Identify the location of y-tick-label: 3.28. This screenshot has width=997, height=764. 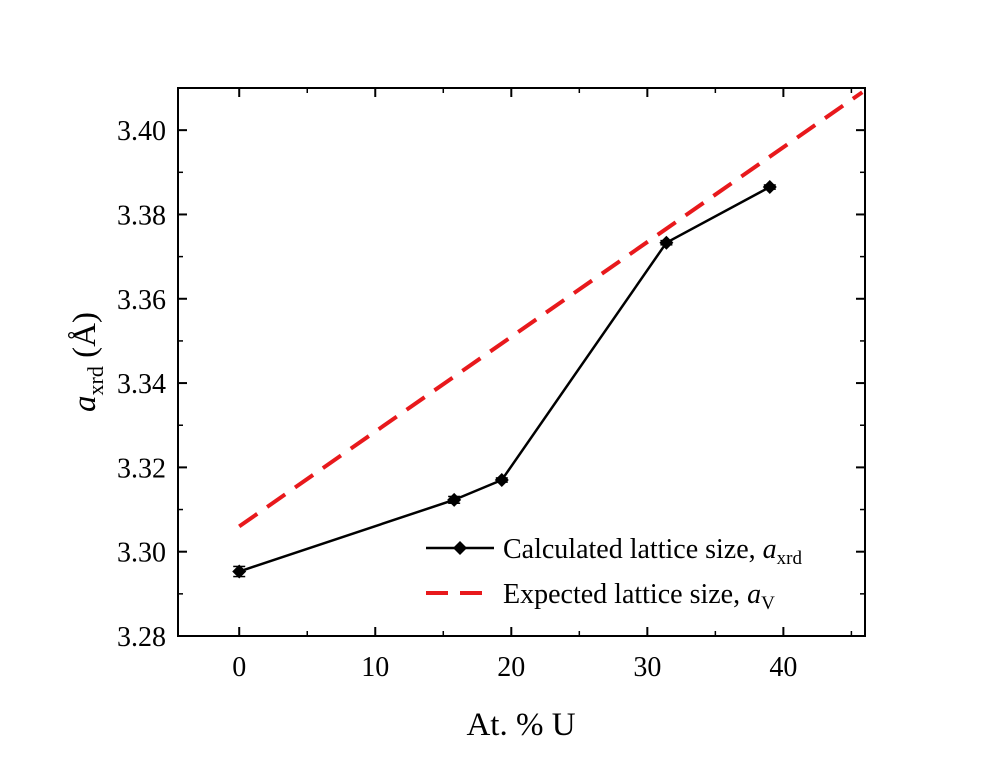
(141, 637).